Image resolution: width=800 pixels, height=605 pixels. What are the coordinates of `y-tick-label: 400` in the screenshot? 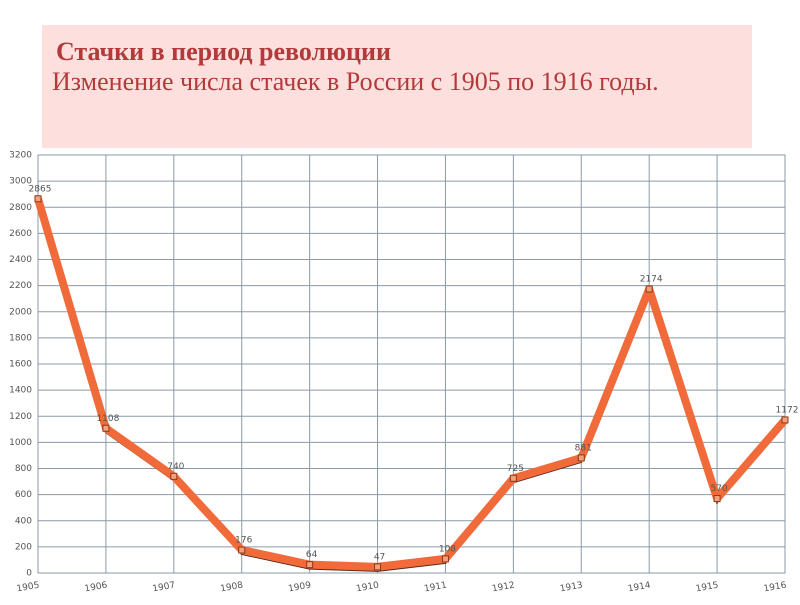 It's located at (23, 521).